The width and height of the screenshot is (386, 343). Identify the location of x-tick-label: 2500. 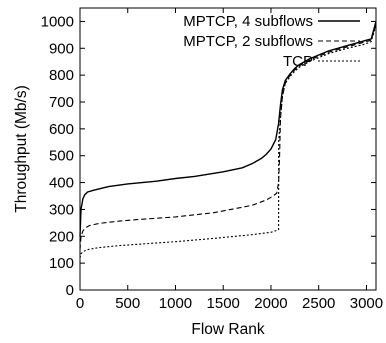
(318, 303).